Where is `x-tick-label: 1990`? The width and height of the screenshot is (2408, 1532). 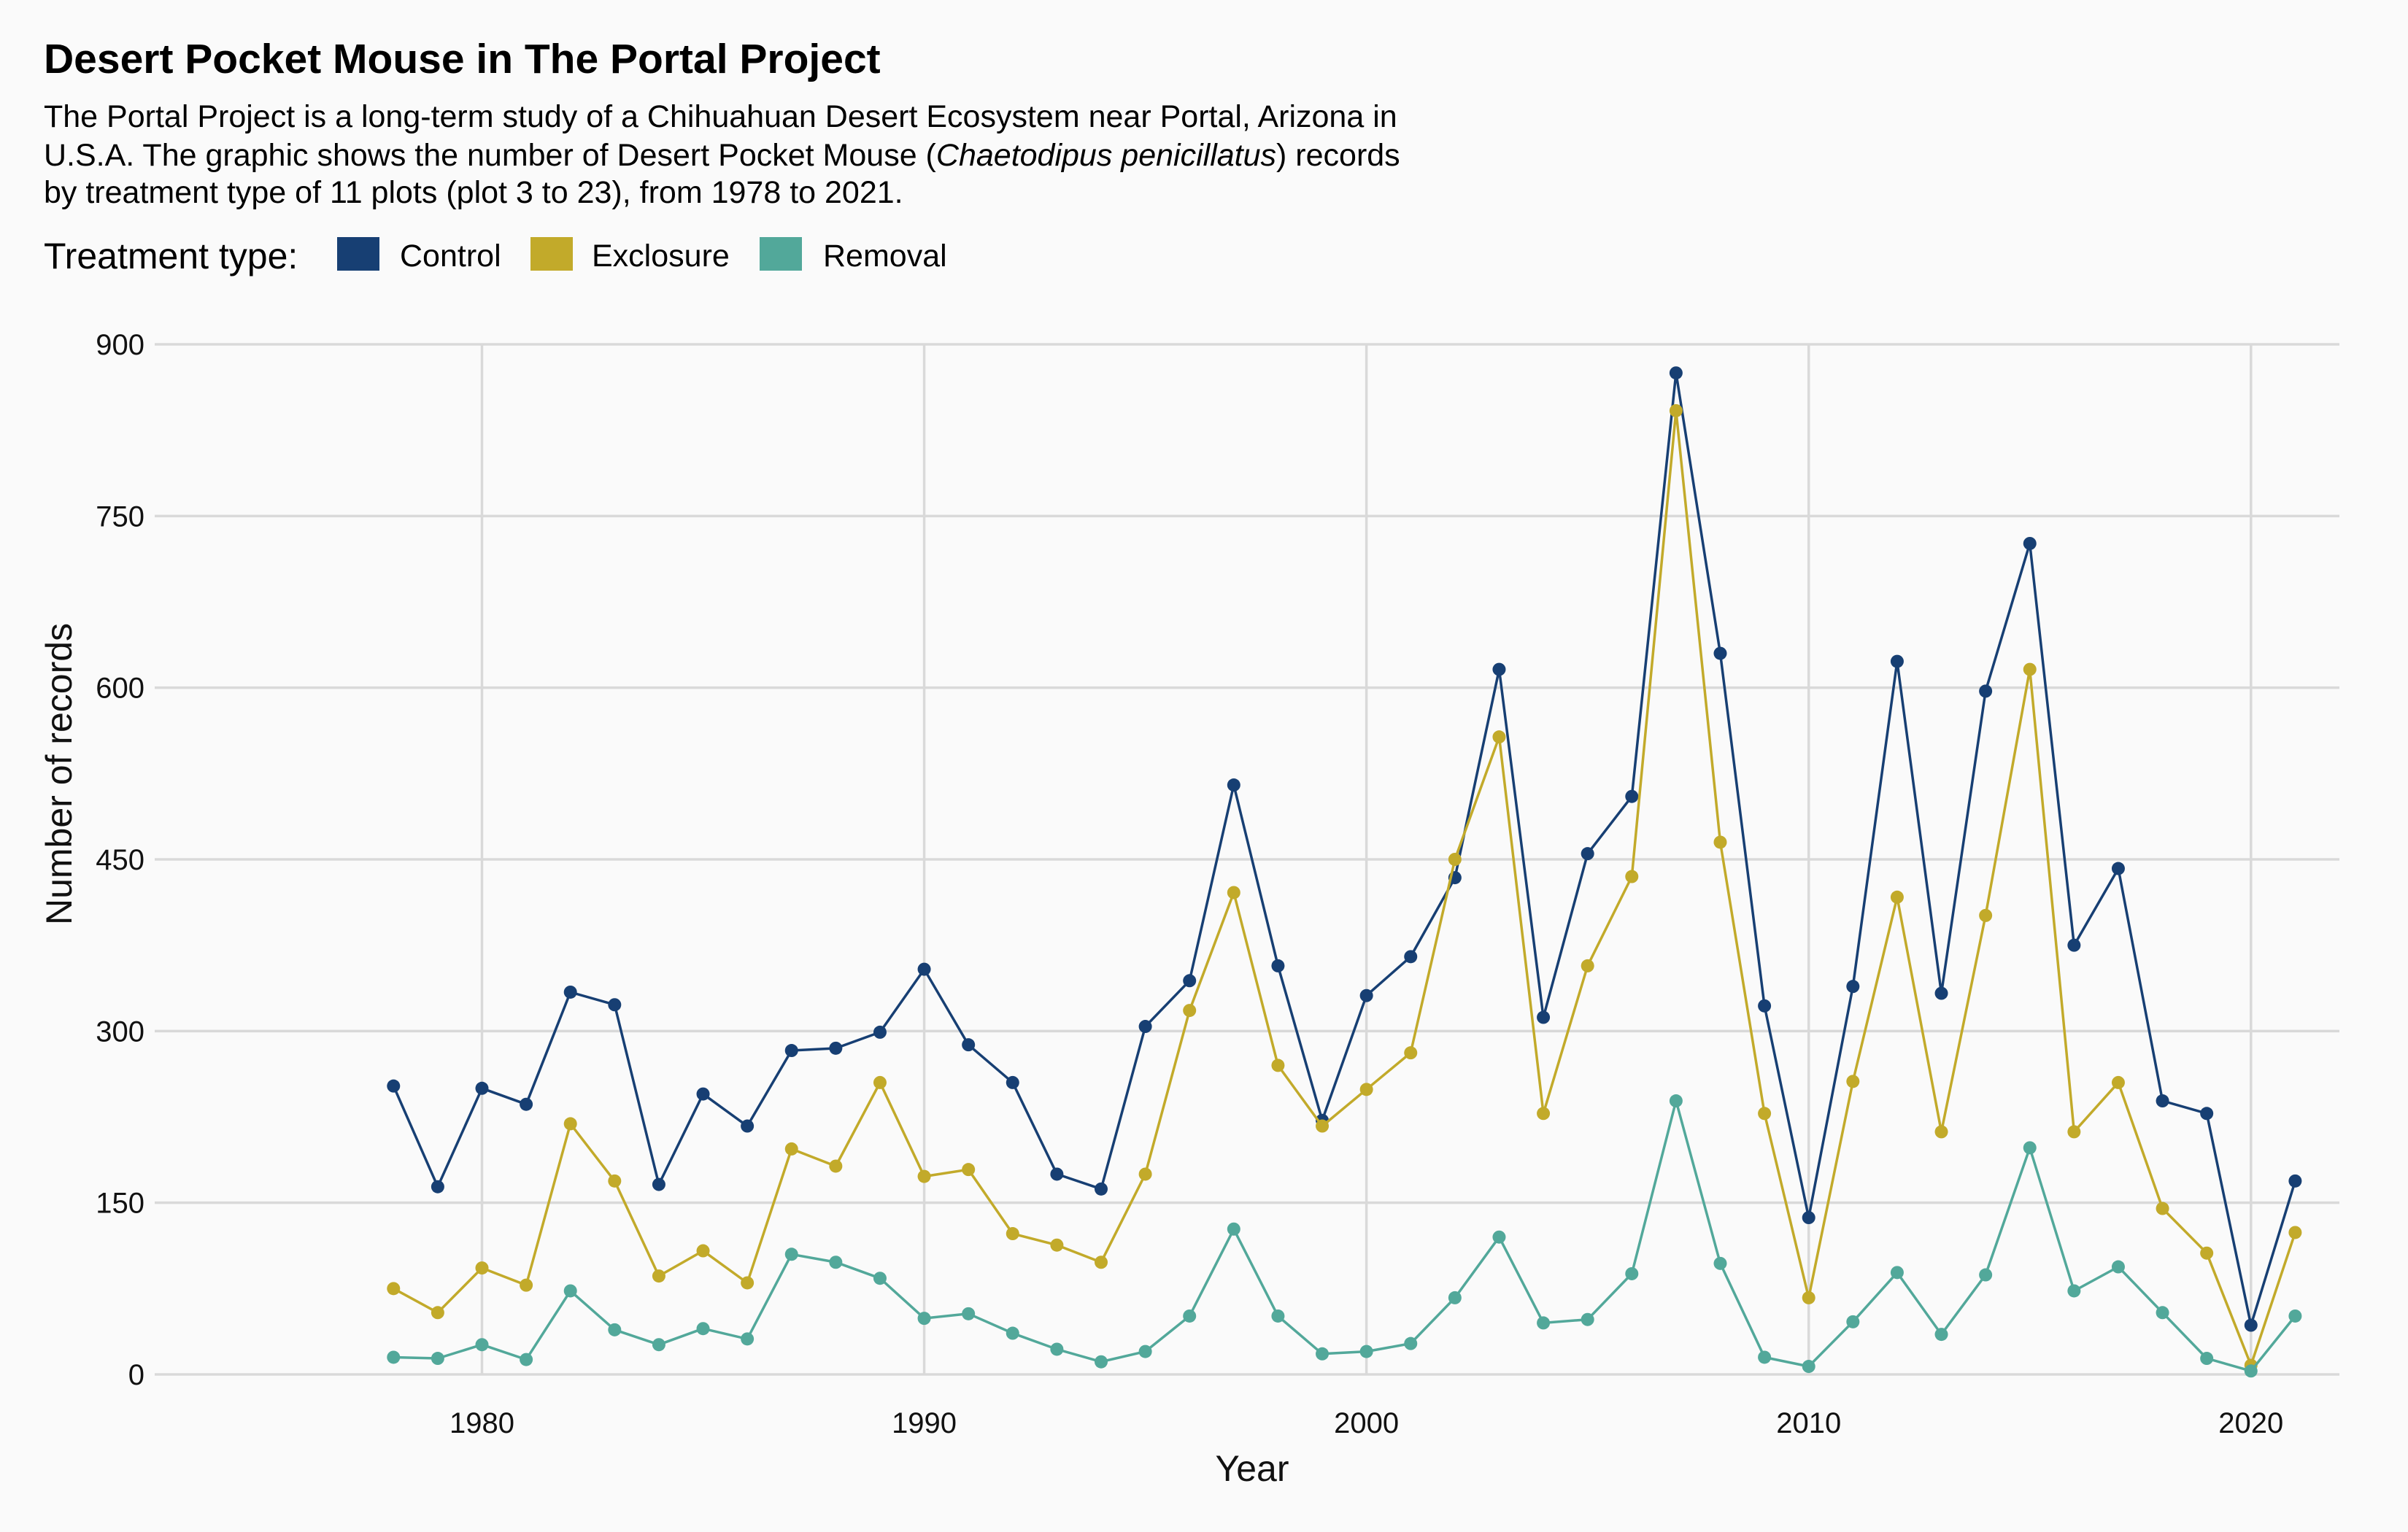 x-tick-label: 1990 is located at coordinates (924, 1423).